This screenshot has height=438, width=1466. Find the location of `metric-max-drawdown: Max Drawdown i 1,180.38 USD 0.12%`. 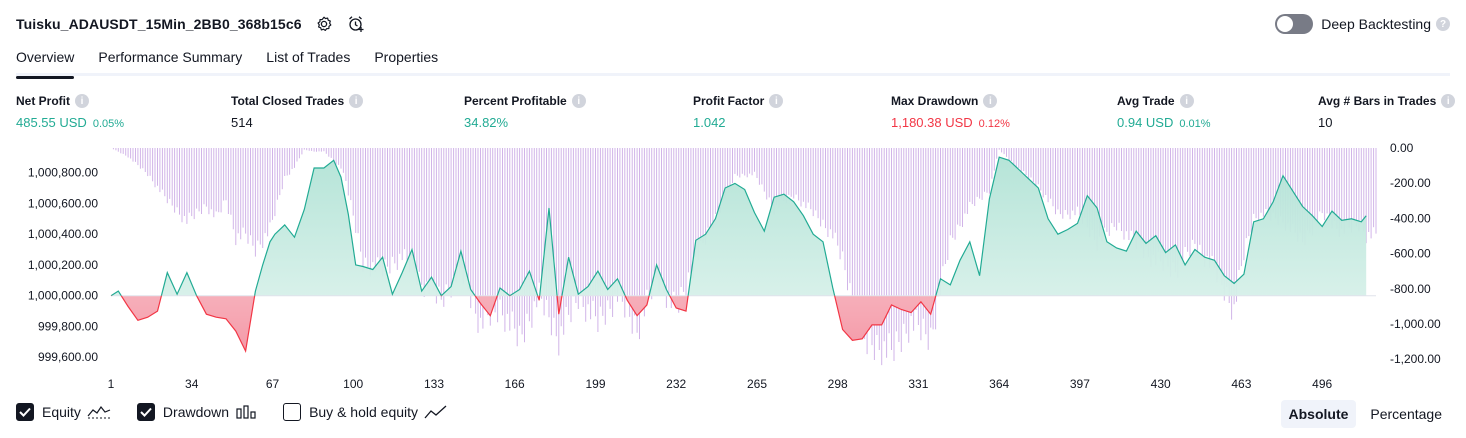

metric-max-drawdown: Max Drawdown i 1,180.38 USD 0.12% is located at coordinates (950, 112).